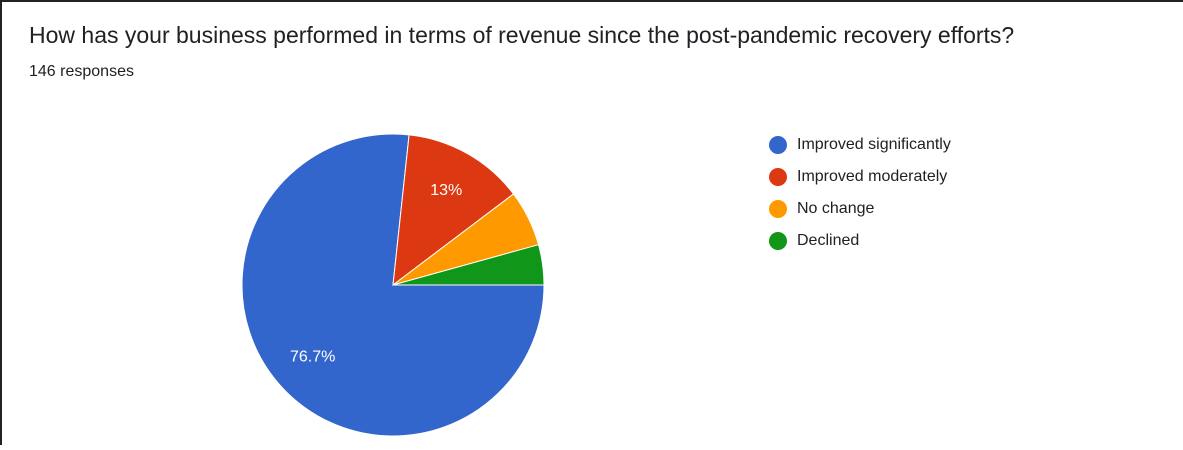 Image resolution: width=1183 pixels, height=450 pixels. Describe the element at coordinates (835, 208) in the screenshot. I see `legend-label: No change` at that location.